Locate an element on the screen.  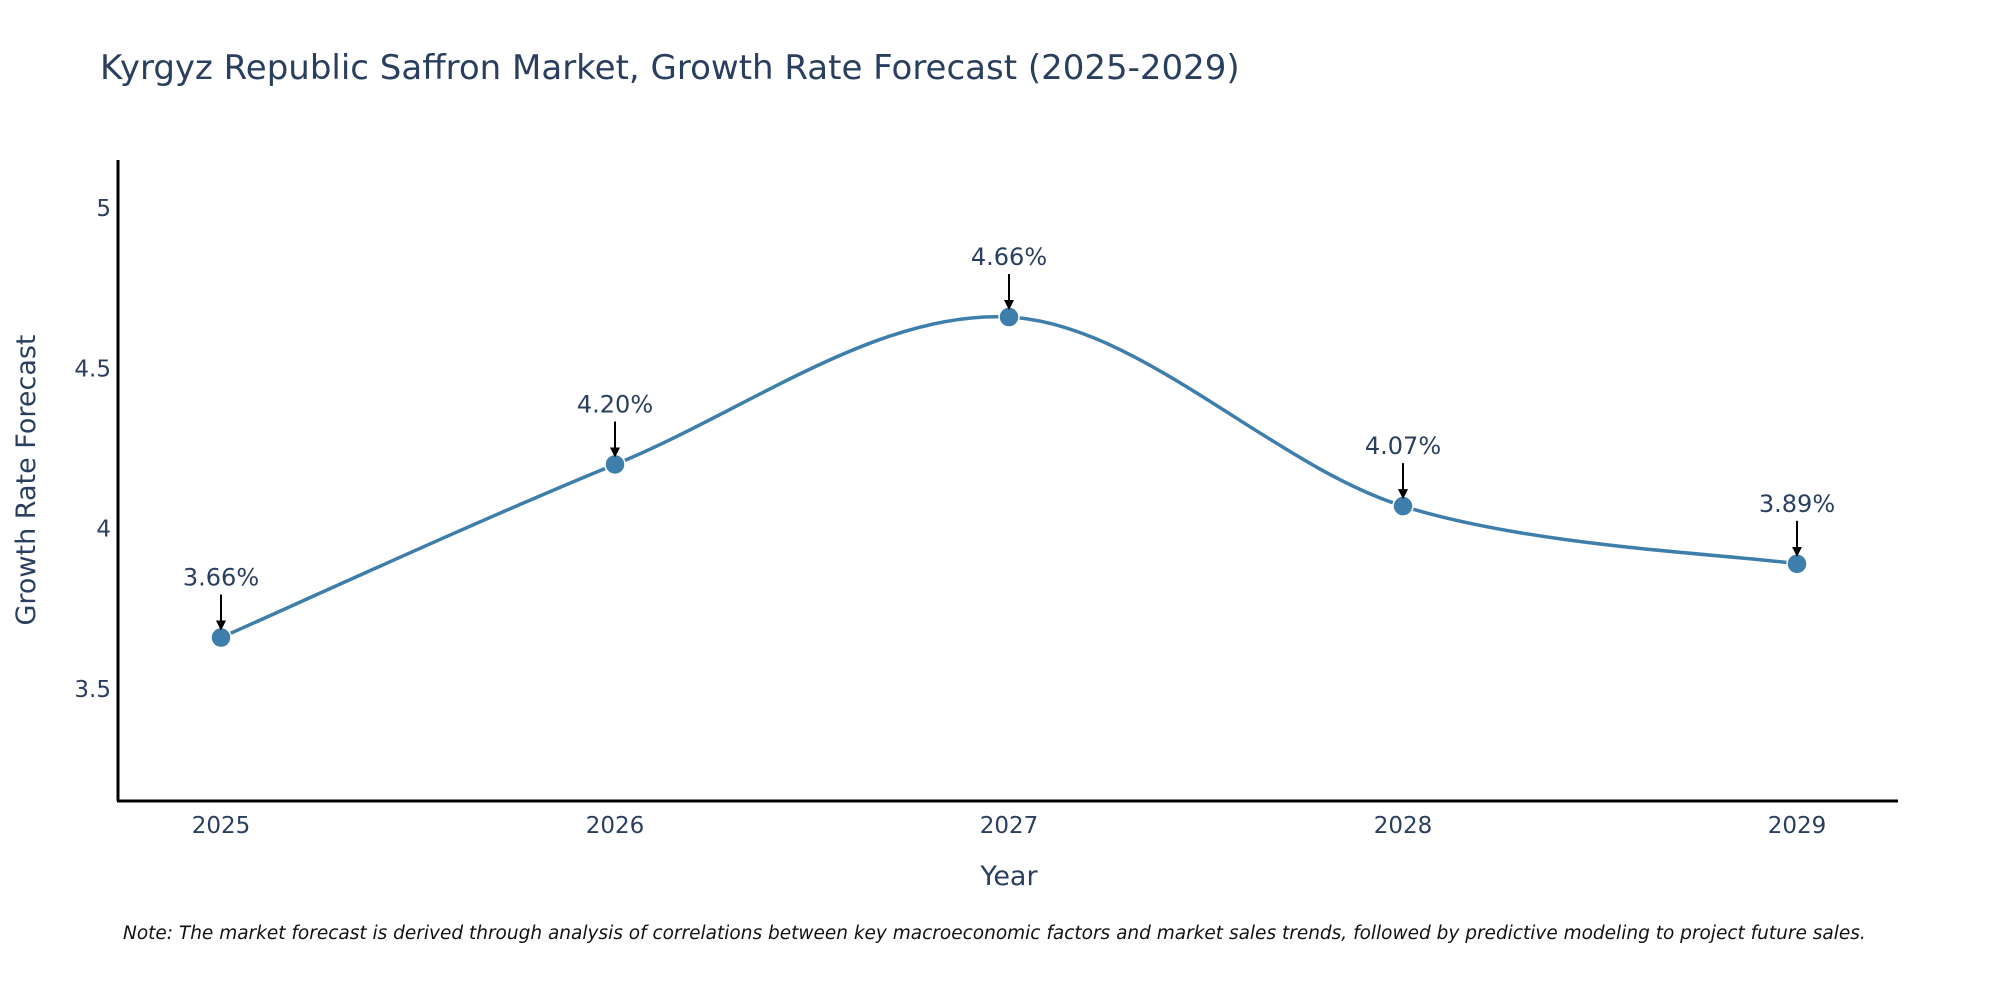
x-tick-label: 2027 is located at coordinates (1009, 826).